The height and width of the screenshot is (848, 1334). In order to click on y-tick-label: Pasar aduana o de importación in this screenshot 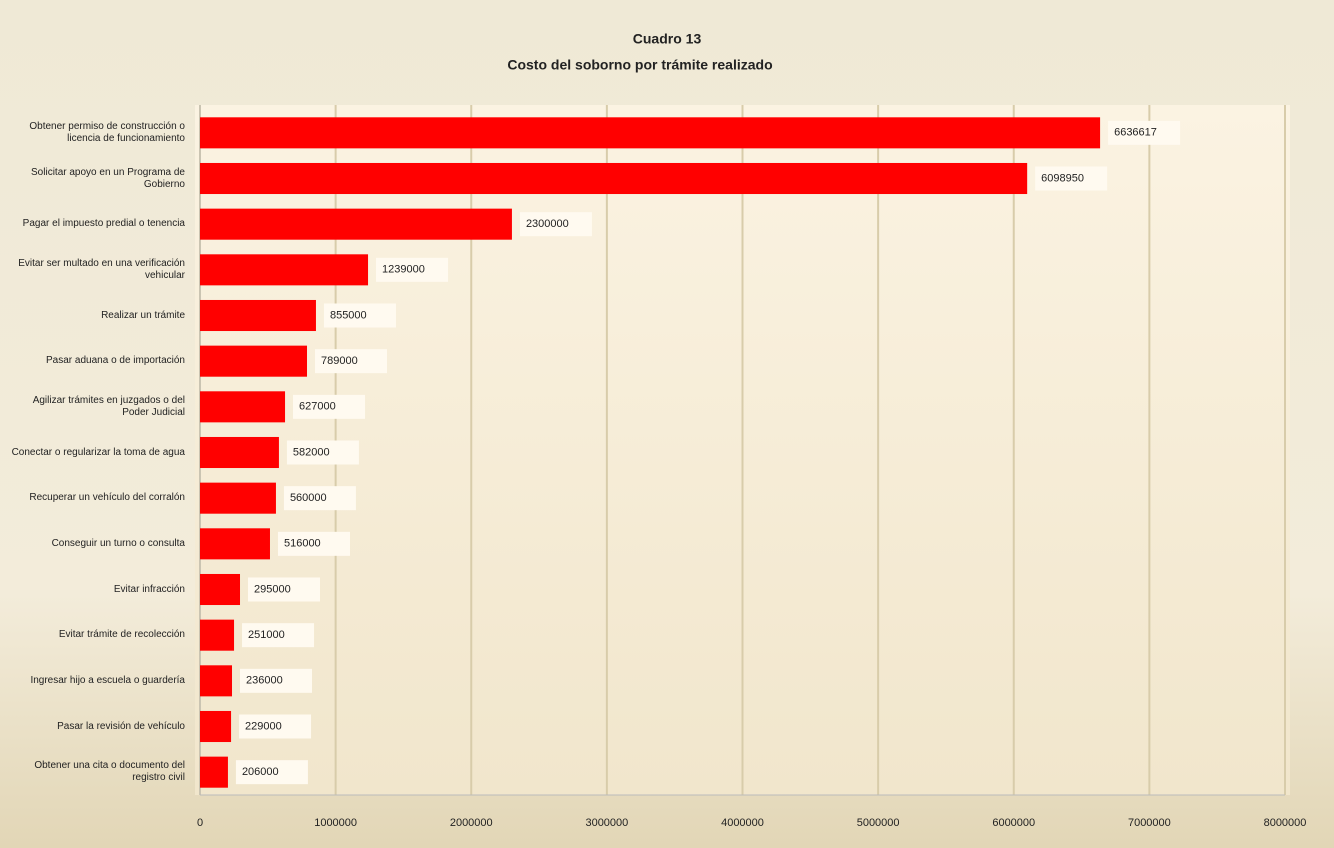, I will do `click(115, 361)`.